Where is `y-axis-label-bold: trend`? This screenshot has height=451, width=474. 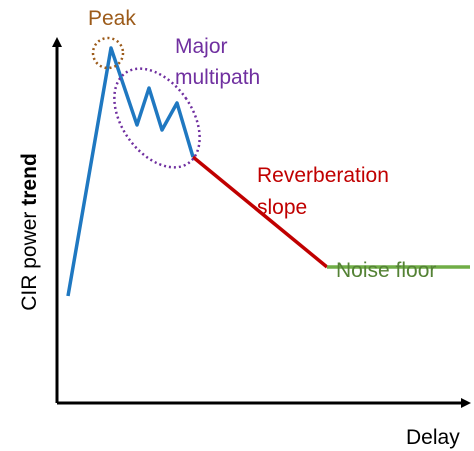 y-axis-label-bold: trend is located at coordinates (29, 179).